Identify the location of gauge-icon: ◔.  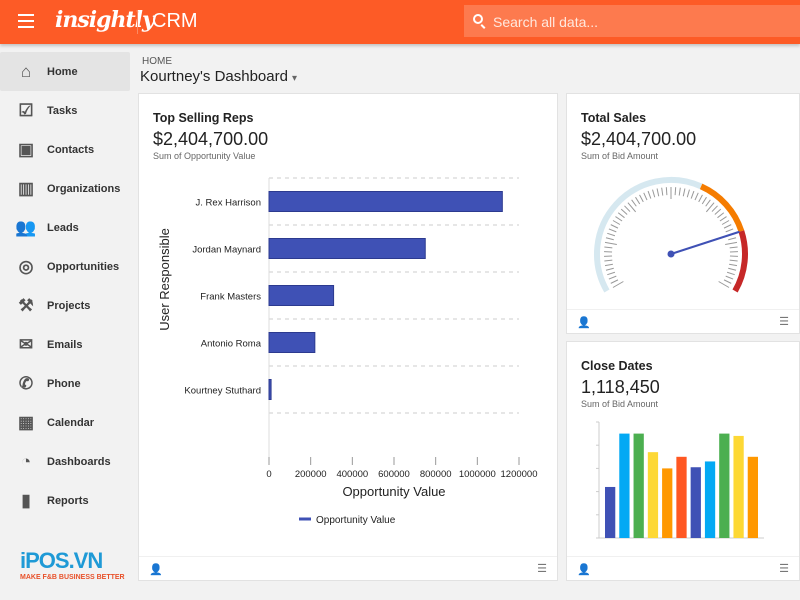
(26, 461).